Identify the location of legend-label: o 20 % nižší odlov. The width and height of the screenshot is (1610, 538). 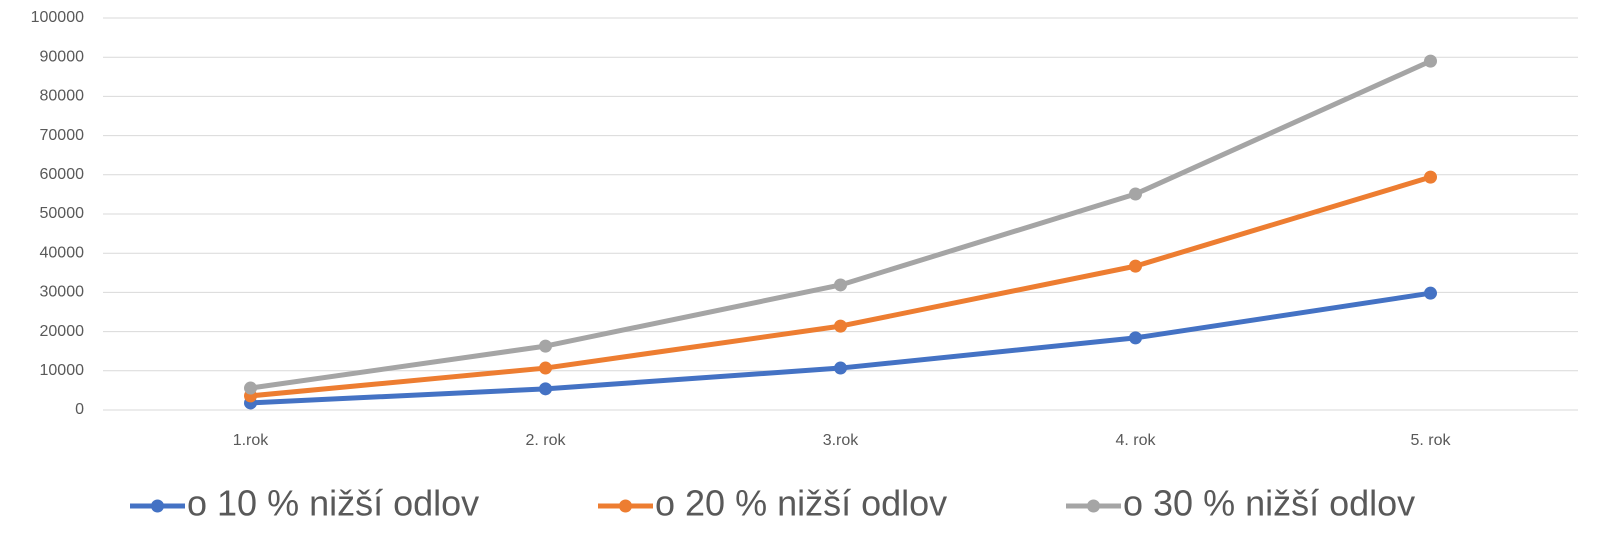
(801, 503).